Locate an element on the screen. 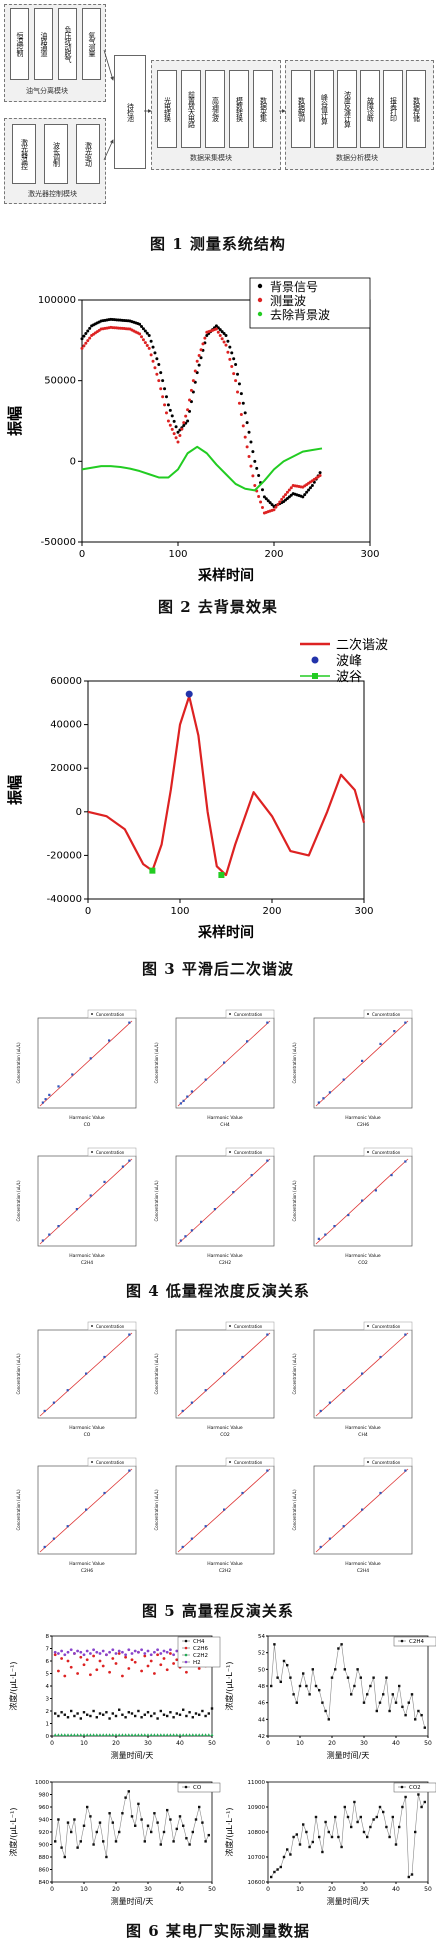 The image size is (436, 1943). x-tick-label: 300 is located at coordinates (363, 911).